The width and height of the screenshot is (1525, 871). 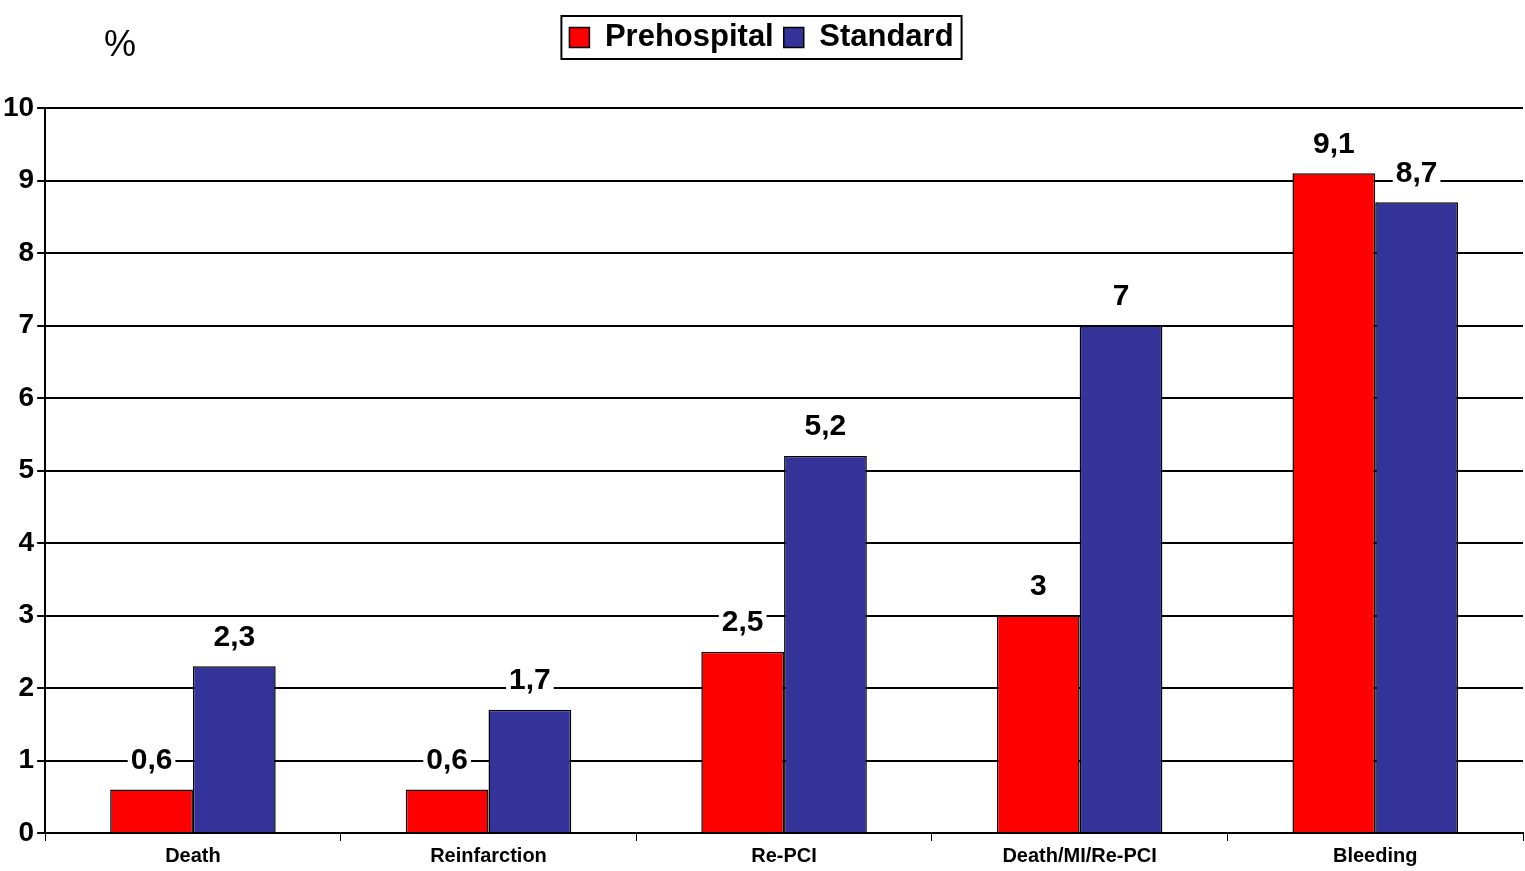 What do you see at coordinates (234, 635) in the screenshot?
I see `data-label: 2,3` at bounding box center [234, 635].